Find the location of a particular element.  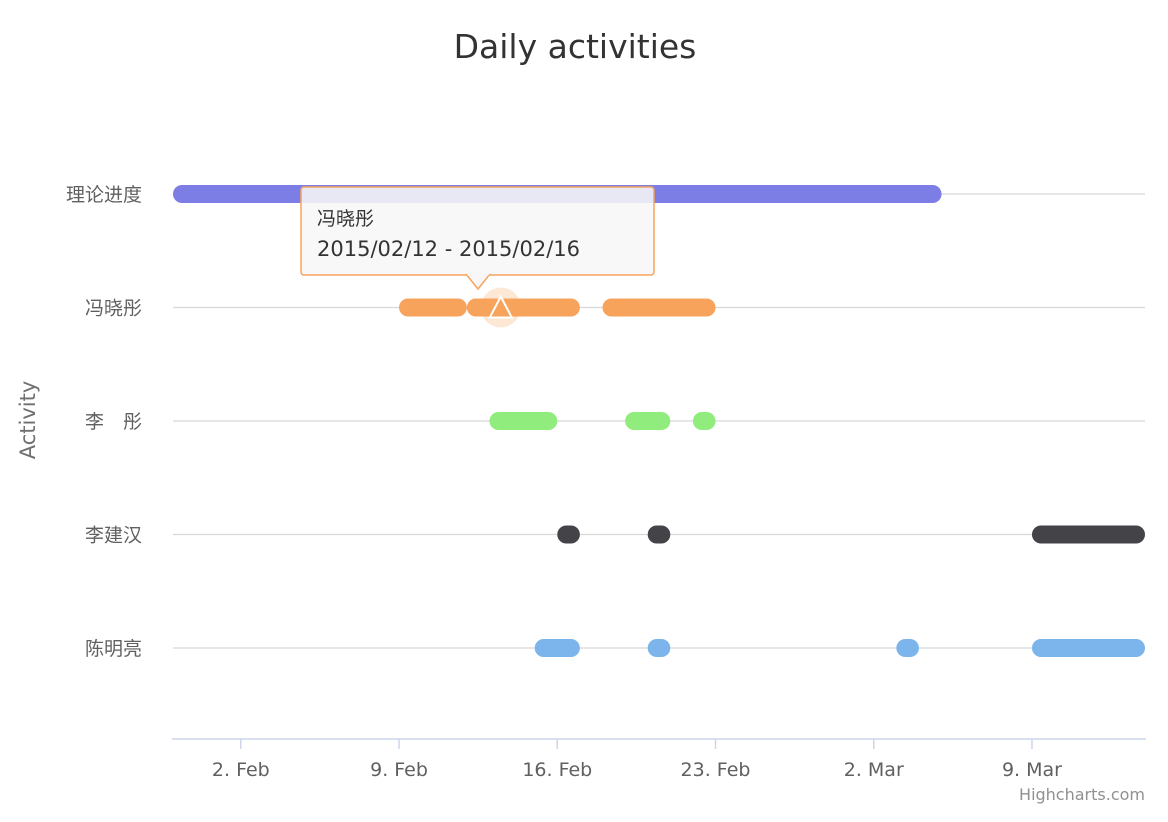

tooltip: 冯晓彤 2015/02/12 - 2015/02/16 is located at coordinates (477, 238).